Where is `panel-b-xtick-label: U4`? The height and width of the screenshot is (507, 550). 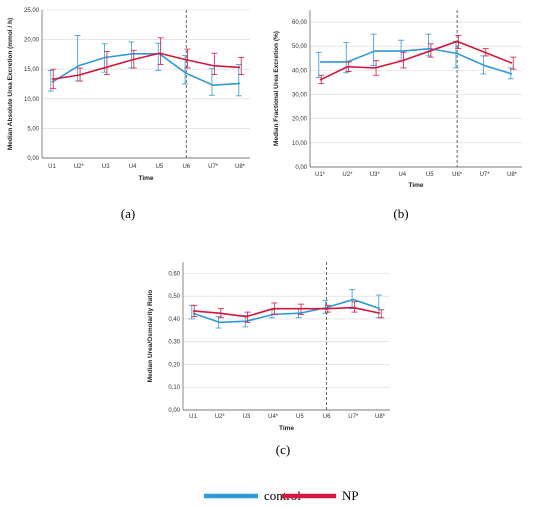
panel-b-xtick-label: U4 is located at coordinates (402, 175).